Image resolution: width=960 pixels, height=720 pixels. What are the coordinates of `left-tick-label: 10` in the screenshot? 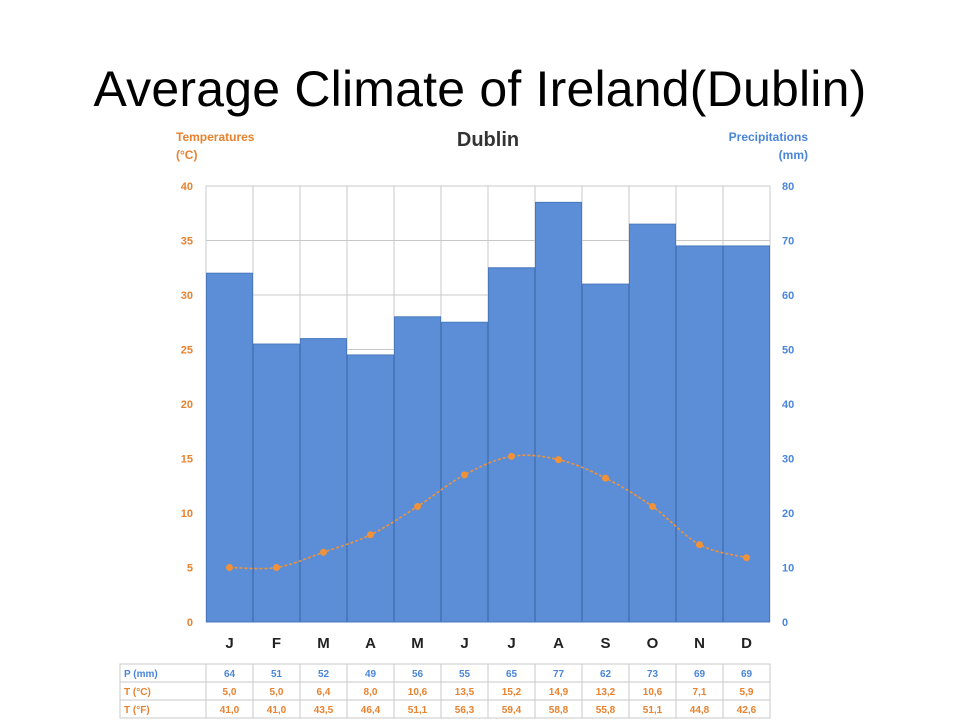 It's located at (187, 514).